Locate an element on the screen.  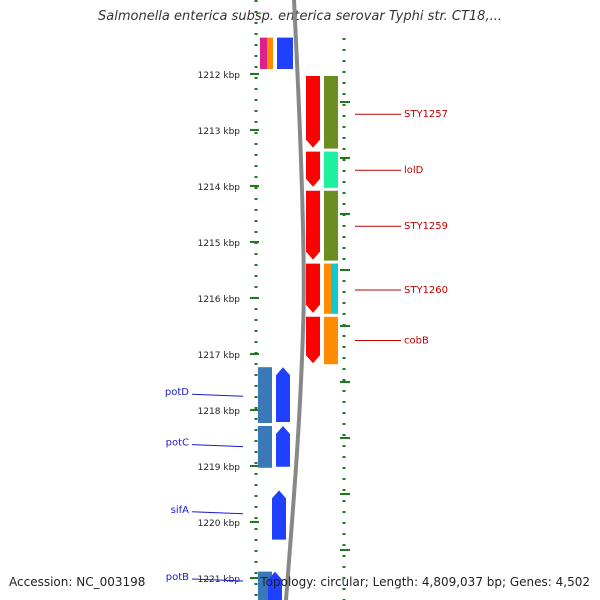
tick-label: 1216 kbp is located at coordinates (219, 300).